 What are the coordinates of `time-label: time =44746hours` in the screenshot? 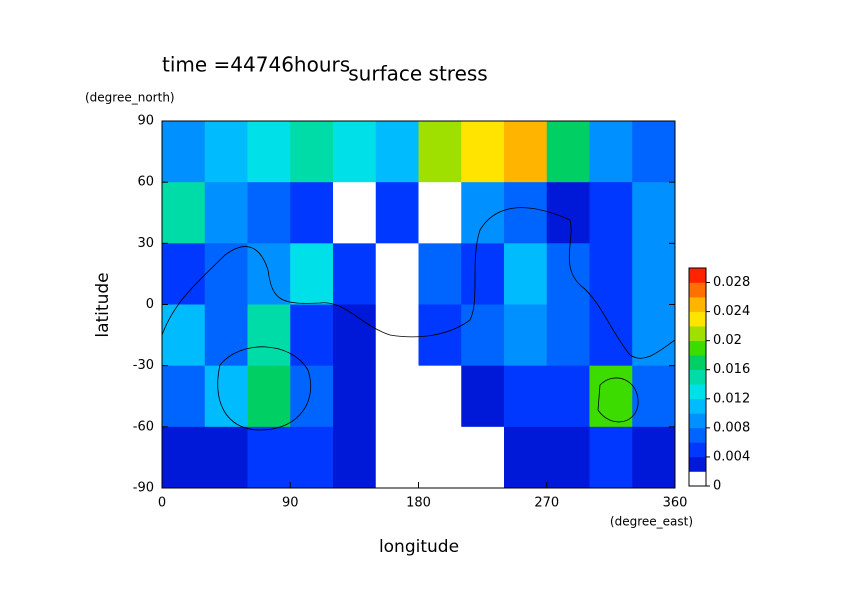 It's located at (256, 65).